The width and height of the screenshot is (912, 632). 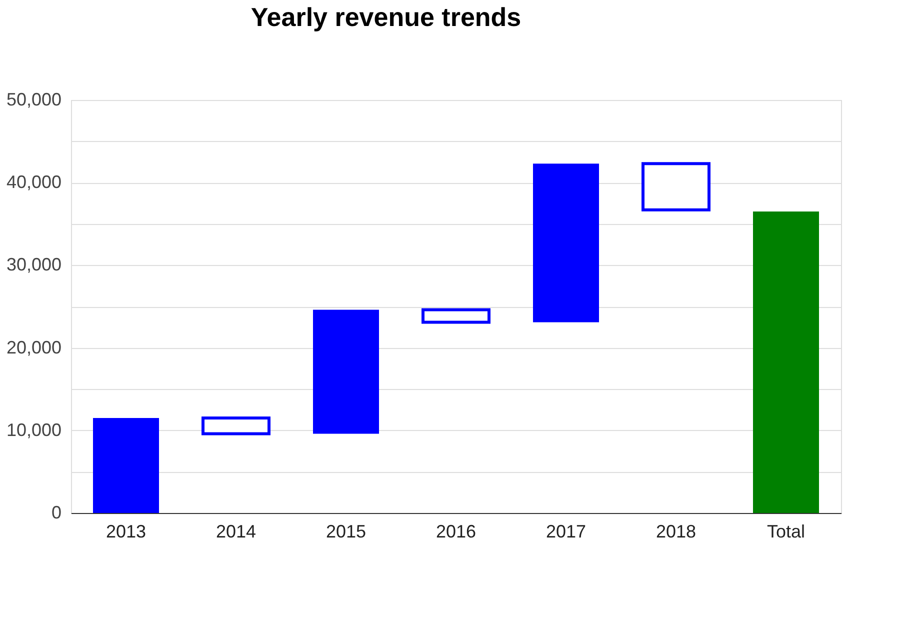 I want to click on x-tick-label: 2014, so click(x=236, y=532).